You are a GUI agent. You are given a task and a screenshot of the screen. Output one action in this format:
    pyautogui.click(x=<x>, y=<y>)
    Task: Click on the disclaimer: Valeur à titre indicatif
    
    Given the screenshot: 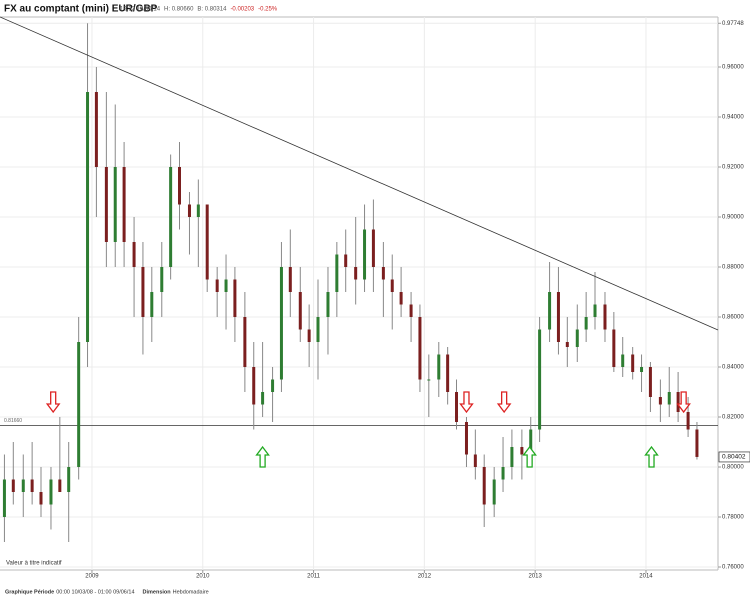 What is the action you would take?
    pyautogui.click(x=34, y=564)
    